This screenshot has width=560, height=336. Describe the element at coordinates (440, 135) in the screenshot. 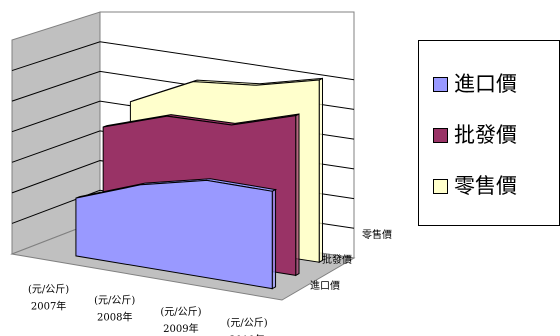

I see `legend-swatch-wholesale` at that location.